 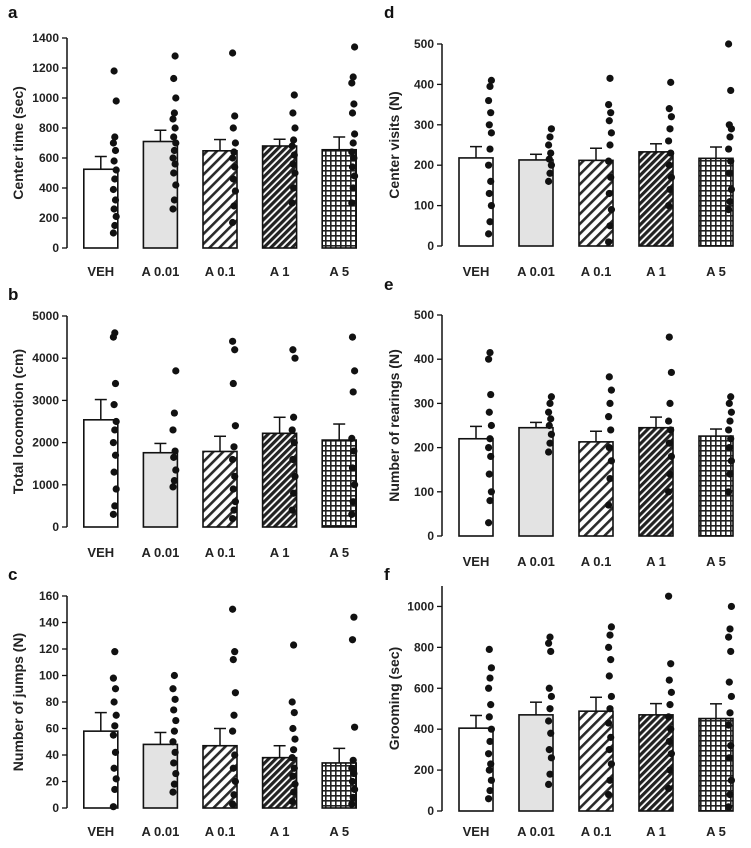 I want to click on x-tick-label: A 0.01, so click(x=536, y=561).